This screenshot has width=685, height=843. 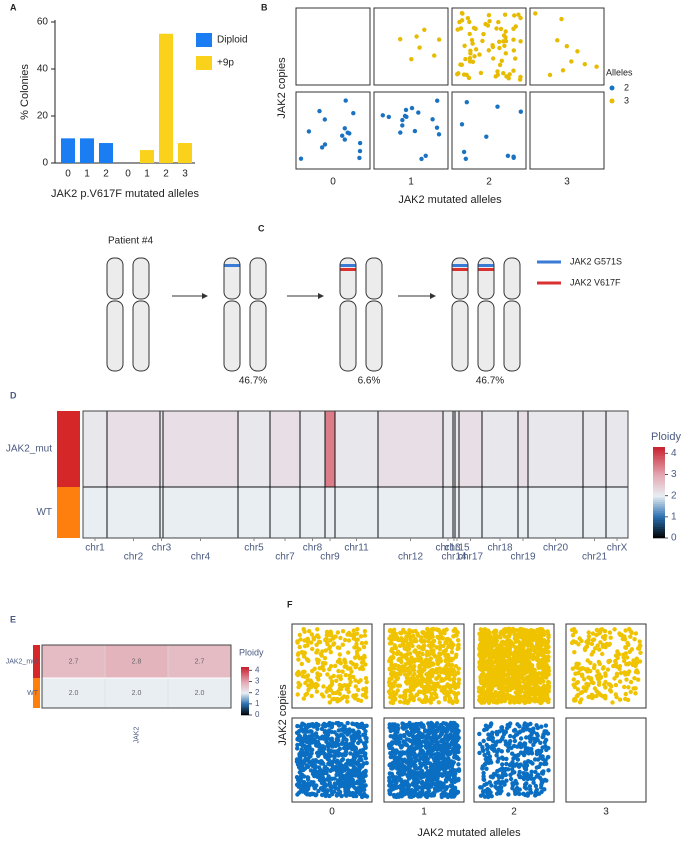 What do you see at coordinates (490, 381) in the screenshot?
I see `percentage: 46.7%` at bounding box center [490, 381].